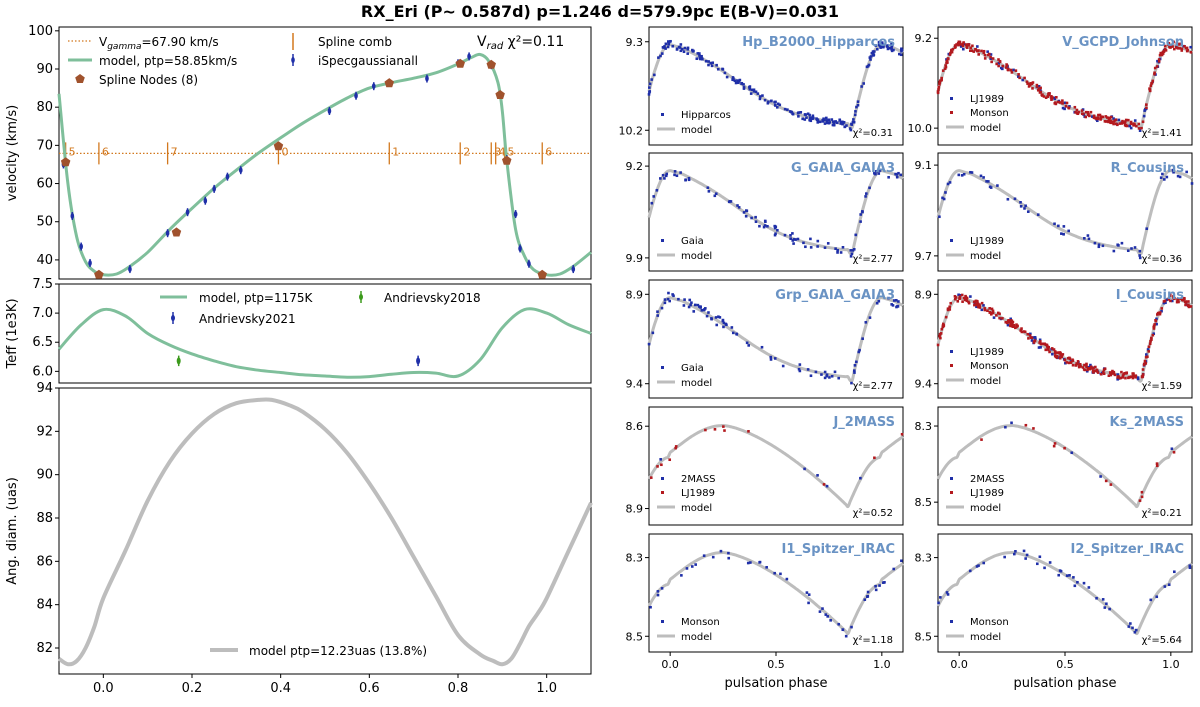 This screenshot has width=1200, height=707. What do you see at coordinates (920, 128) in the screenshot?
I see `phot-V-ytick-label: 10.0` at bounding box center [920, 128].